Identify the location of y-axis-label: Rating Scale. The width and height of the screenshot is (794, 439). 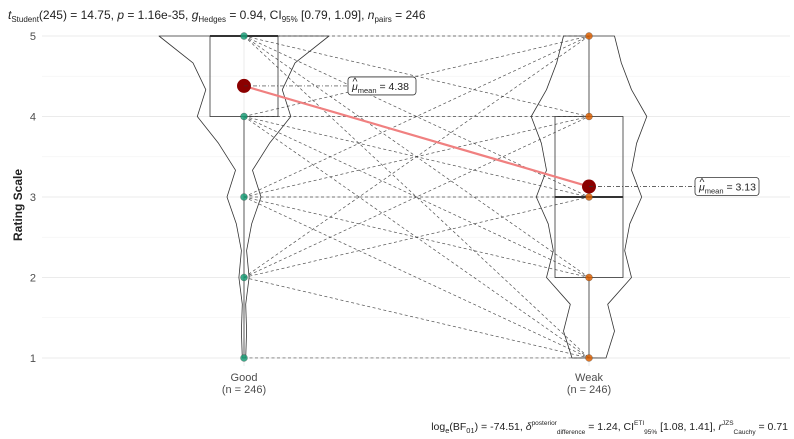
(18, 205).